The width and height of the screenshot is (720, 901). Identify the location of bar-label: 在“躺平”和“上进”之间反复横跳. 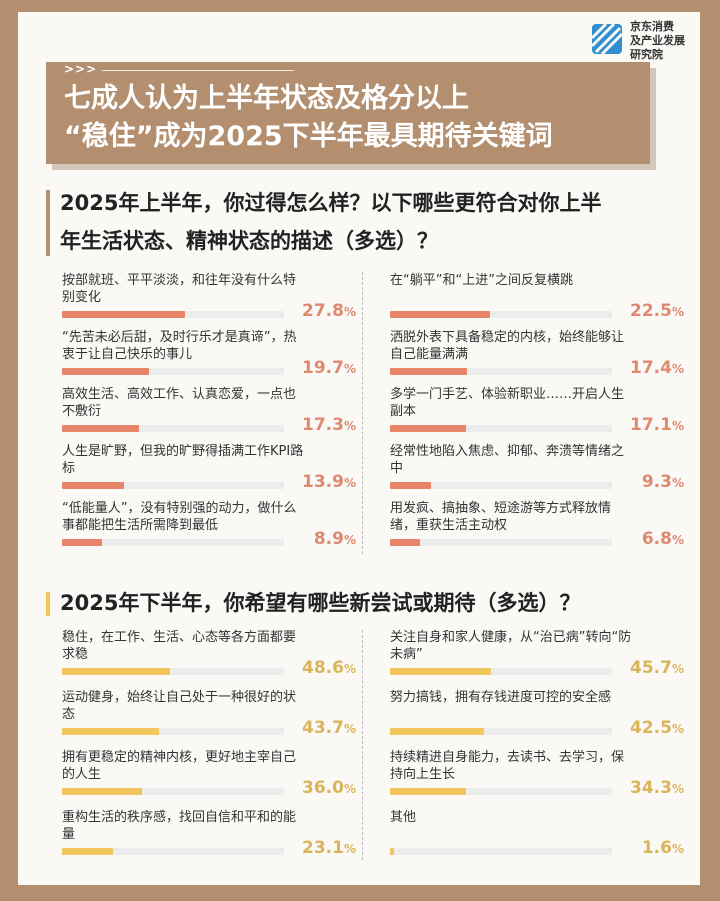
(481, 280).